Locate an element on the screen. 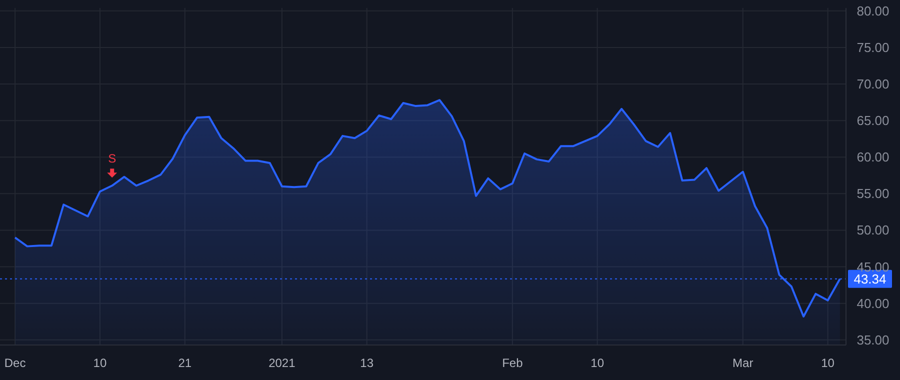 The height and width of the screenshot is (380, 900). x-tick-label: 13 is located at coordinates (367, 363).